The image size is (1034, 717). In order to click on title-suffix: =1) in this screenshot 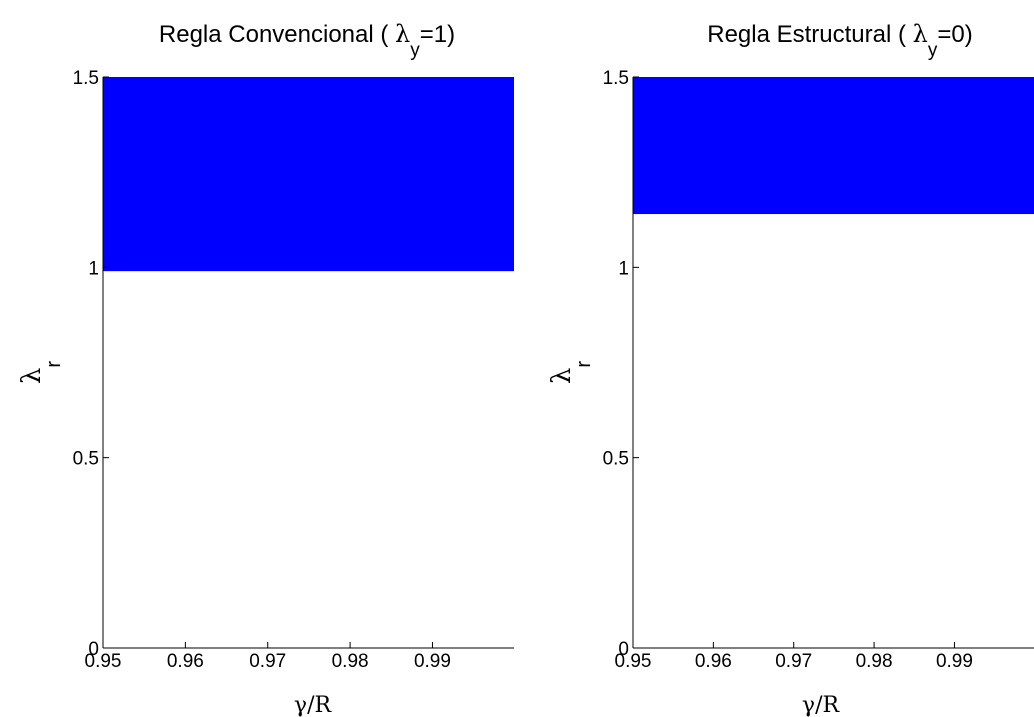, I will do `click(437, 34)`.